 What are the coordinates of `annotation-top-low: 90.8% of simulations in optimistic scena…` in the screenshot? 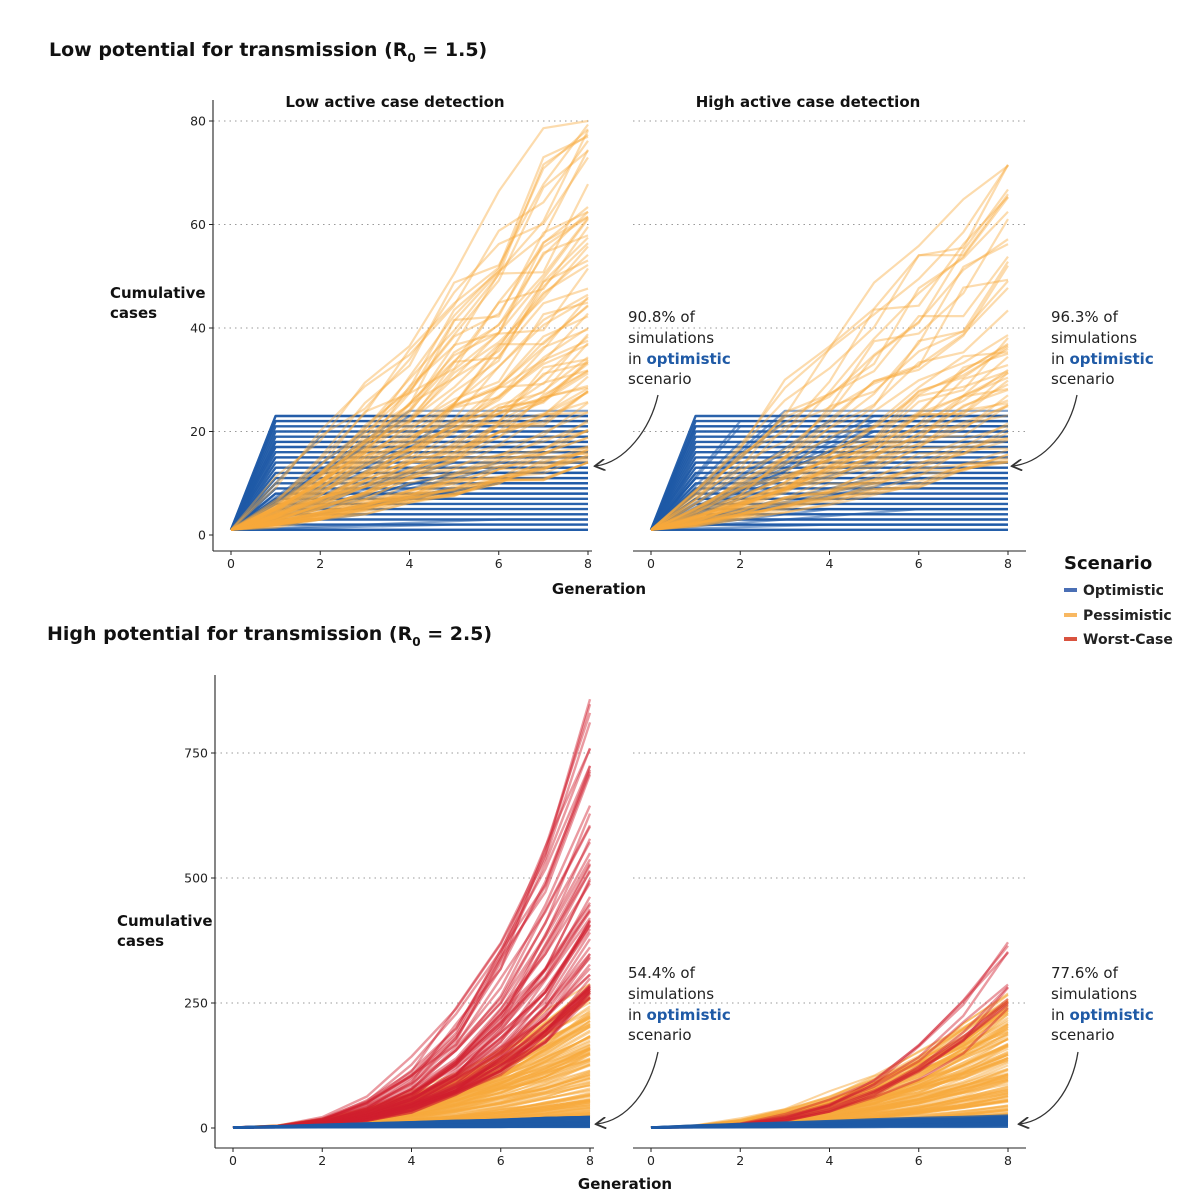 It's located at (663, 387).